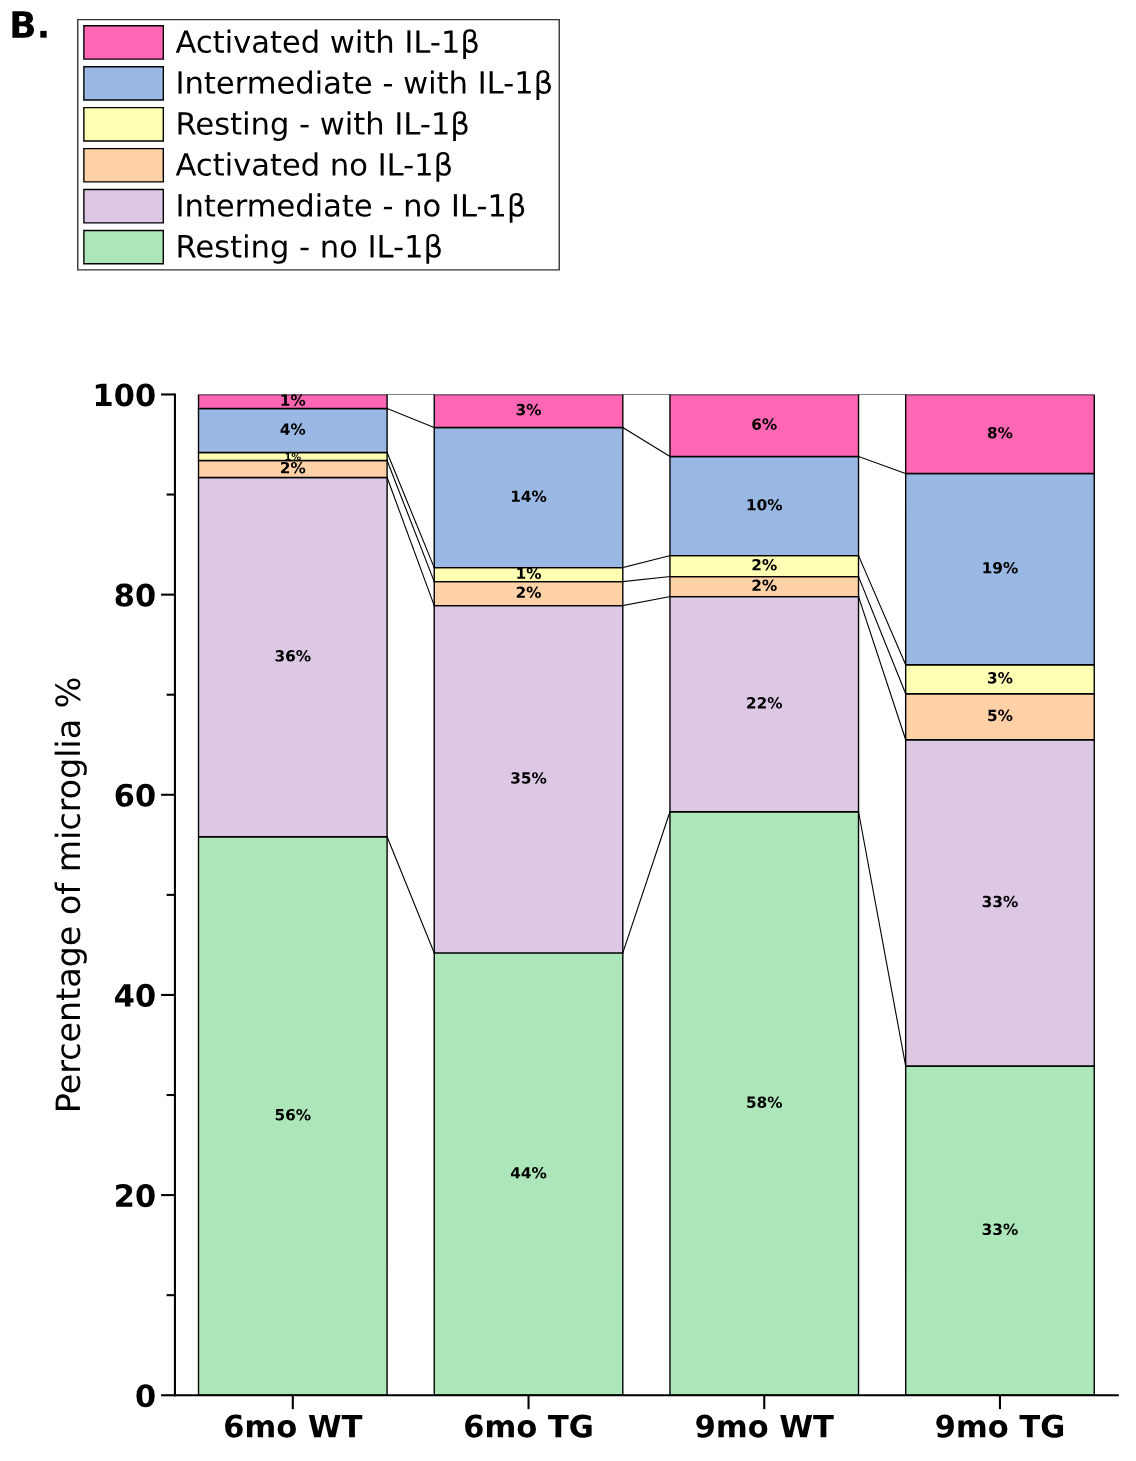  Describe the element at coordinates (529, 496) in the screenshot. I see `data-label: 14%` at that location.